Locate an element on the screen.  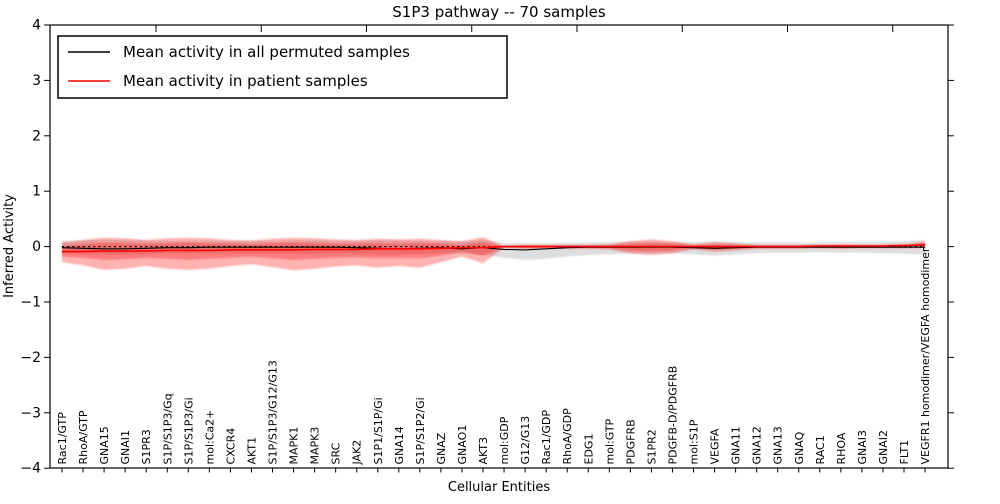
x-tick-label: MAPK3 is located at coordinates (315, 446).